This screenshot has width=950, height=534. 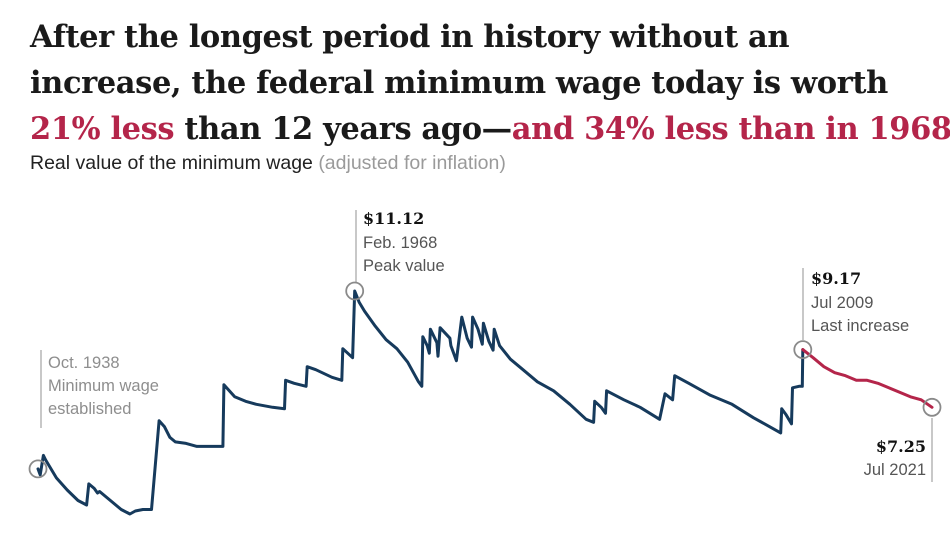 I want to click on headline-highlight-21pct: 21% less, so click(x=102, y=129).